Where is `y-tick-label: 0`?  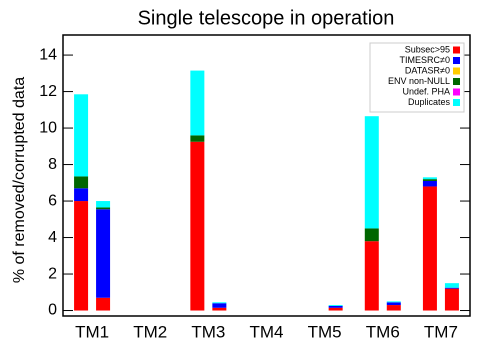 y-tick-label: 0 is located at coordinates (52, 310).